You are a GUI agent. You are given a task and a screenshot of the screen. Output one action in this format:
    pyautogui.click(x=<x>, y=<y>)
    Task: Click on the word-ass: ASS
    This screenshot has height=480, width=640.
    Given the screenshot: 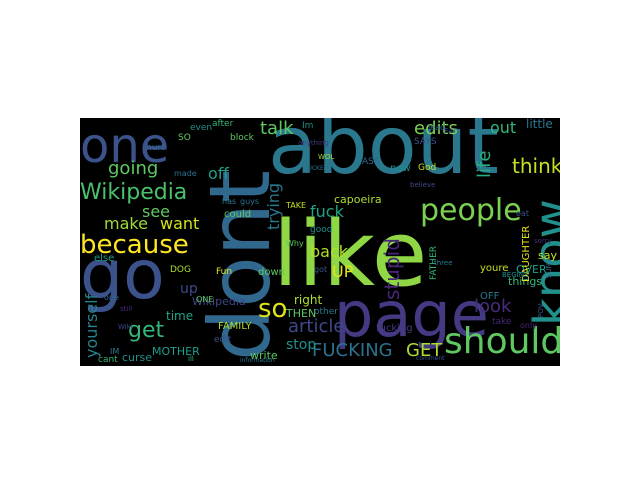 What is the action you would take?
    pyautogui.click(x=371, y=162)
    